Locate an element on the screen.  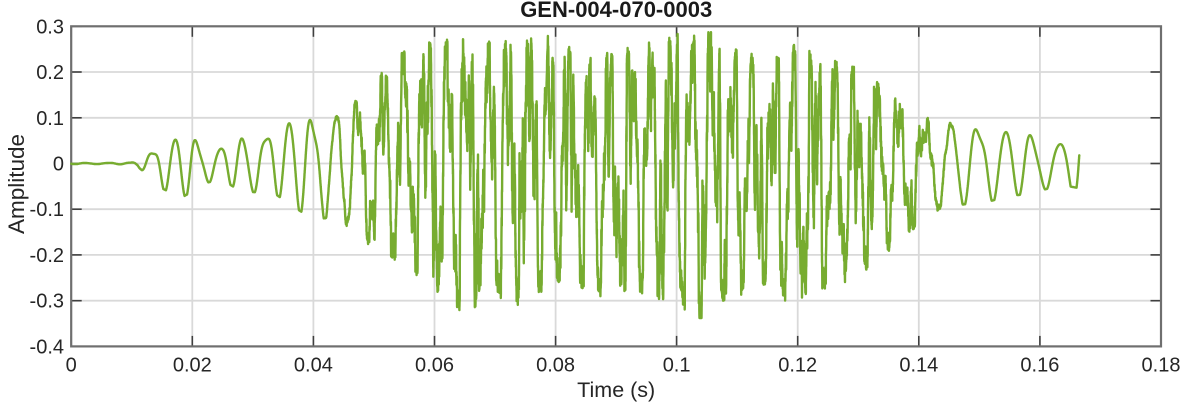
svg-text: 0.04 is located at coordinates (313, 366).